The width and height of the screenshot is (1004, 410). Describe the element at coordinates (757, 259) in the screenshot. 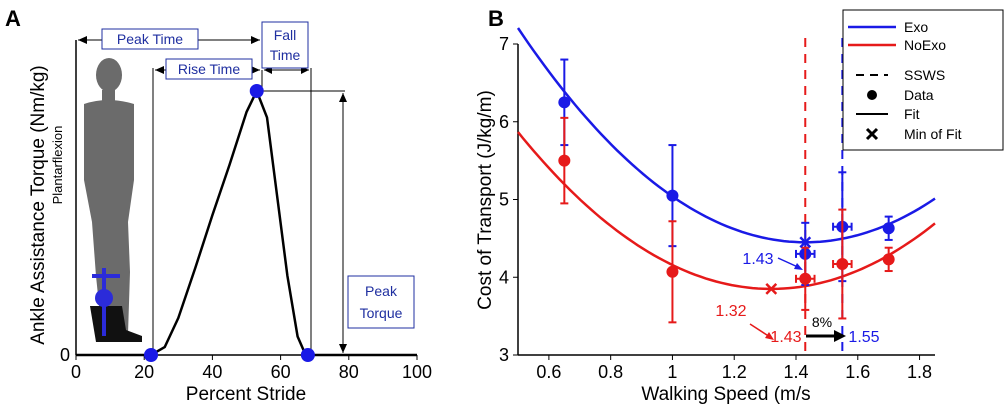

I see `exo-min-label: 1.43` at that location.